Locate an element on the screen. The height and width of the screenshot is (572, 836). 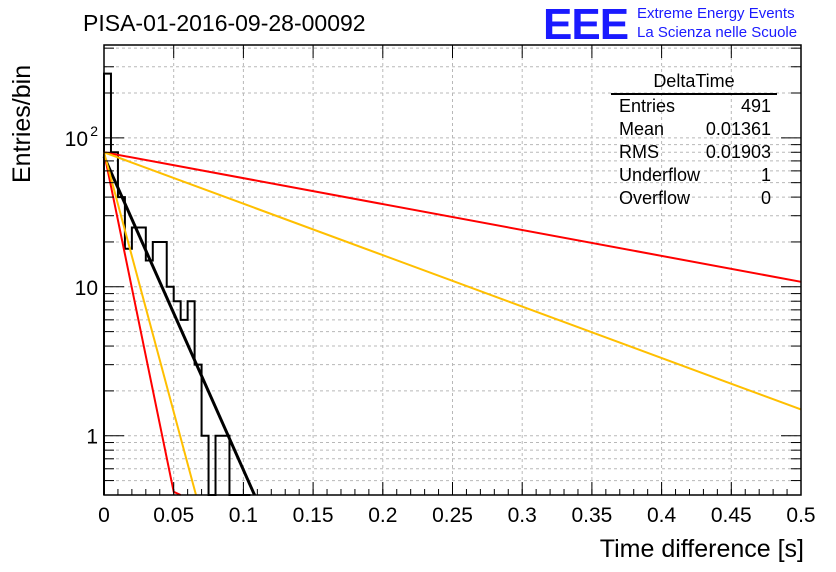
stats-label: Entries is located at coordinates (647, 106).